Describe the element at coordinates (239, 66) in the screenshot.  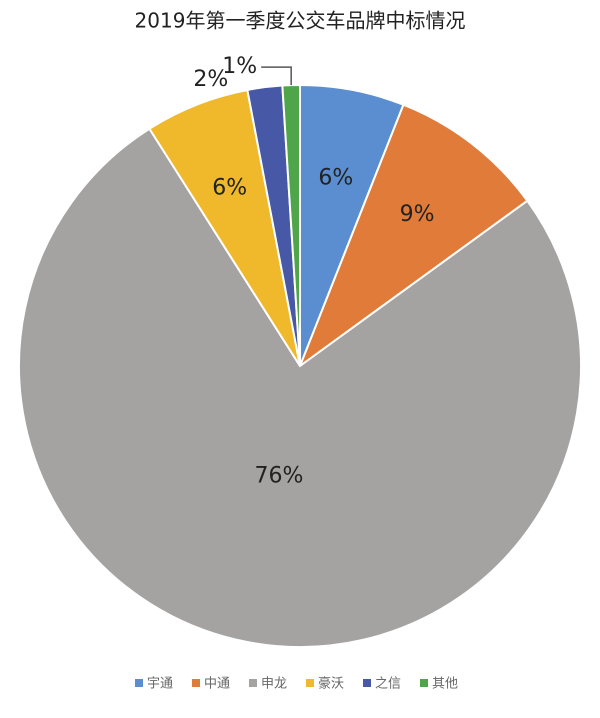
I see `data-label: 1%` at that location.